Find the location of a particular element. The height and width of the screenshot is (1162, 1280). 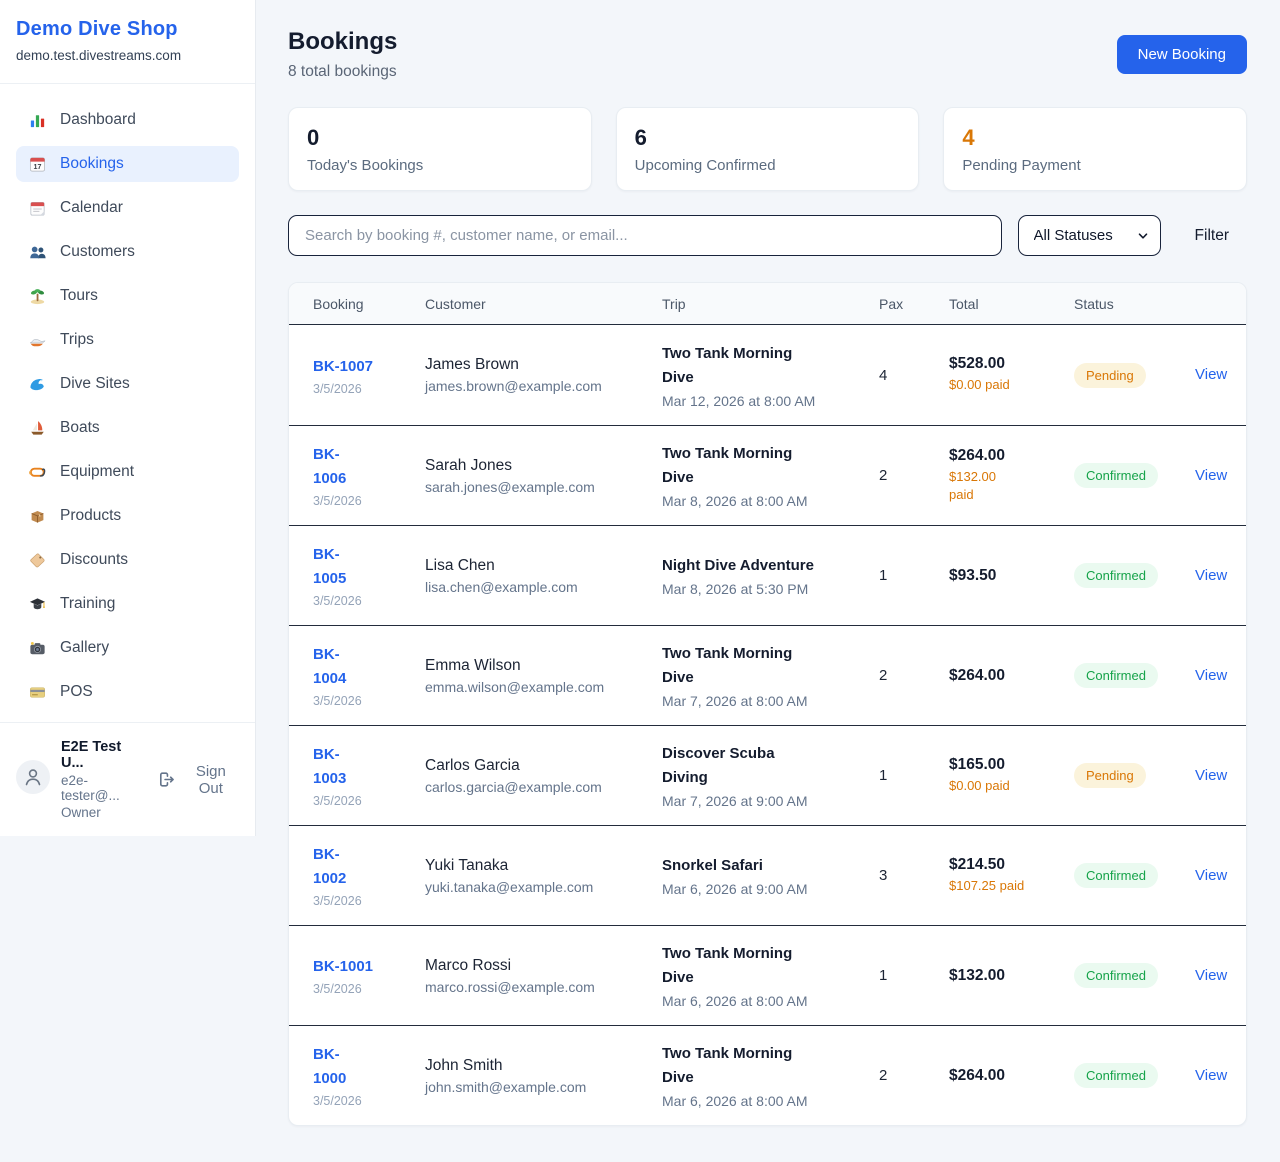

diving-mask-icon is located at coordinates (37, 472).